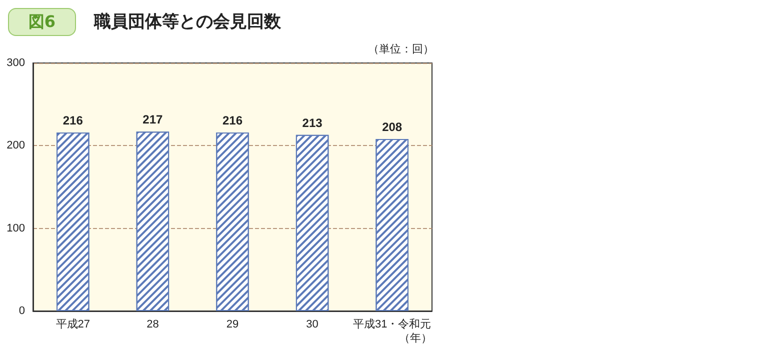 The image size is (760, 350). Describe the element at coordinates (392, 127) in the screenshot. I see `data-label: 208` at that location.